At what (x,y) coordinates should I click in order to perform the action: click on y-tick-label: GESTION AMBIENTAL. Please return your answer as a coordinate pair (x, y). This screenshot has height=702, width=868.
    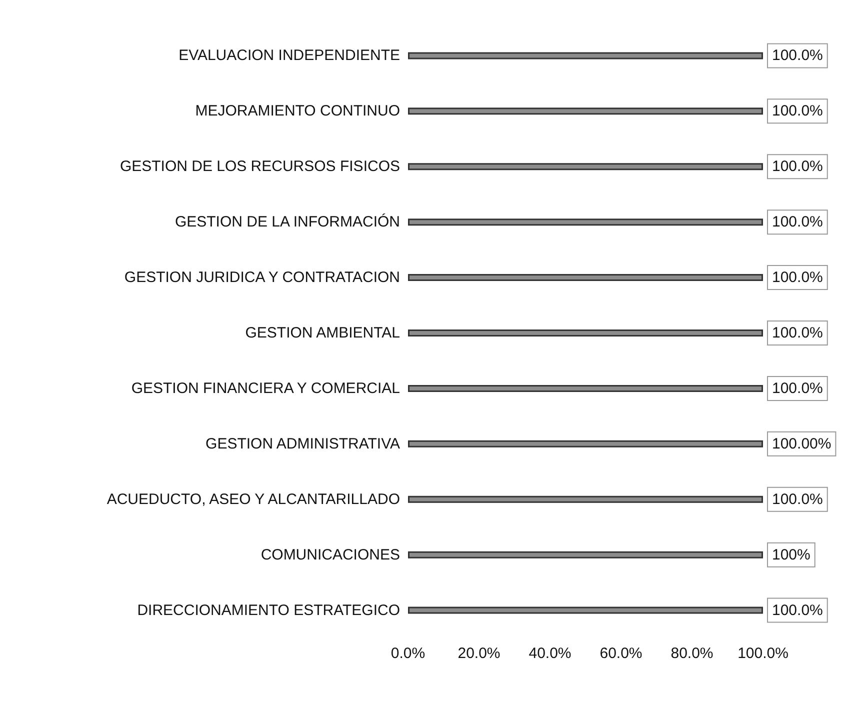
    Looking at the image, I should click on (322, 333).